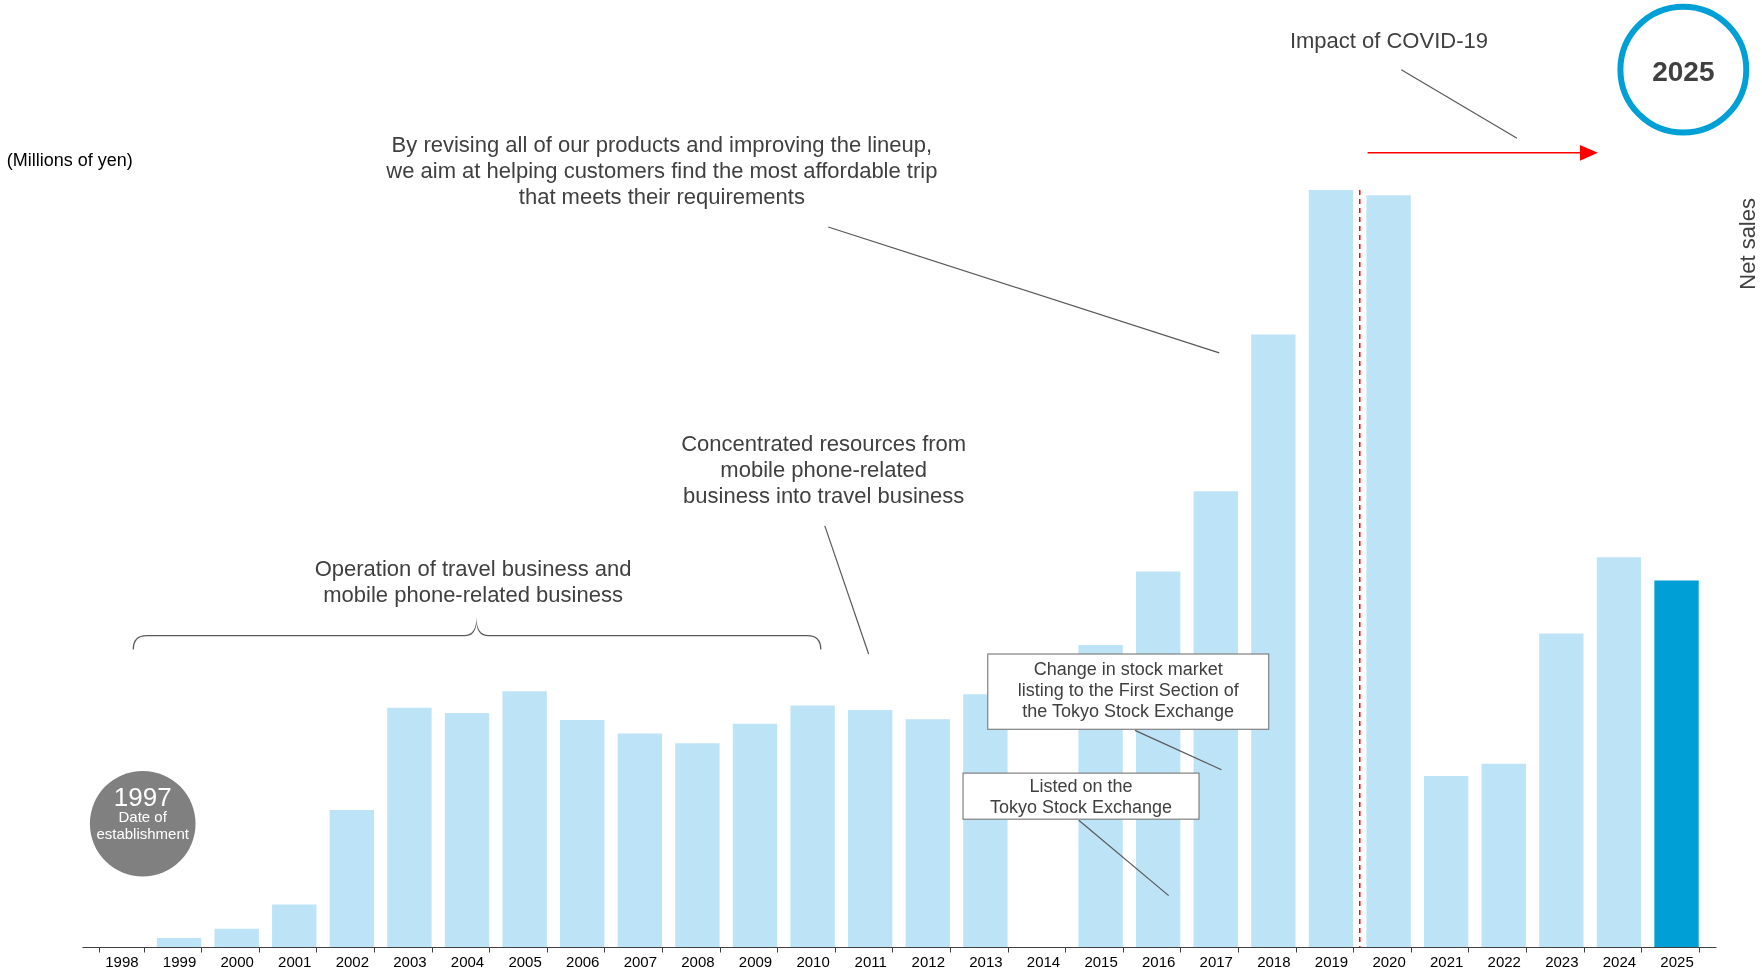 This screenshot has width=1762, height=978. What do you see at coordinates (870, 961) in the screenshot?
I see `x-tick-label: 2011` at bounding box center [870, 961].